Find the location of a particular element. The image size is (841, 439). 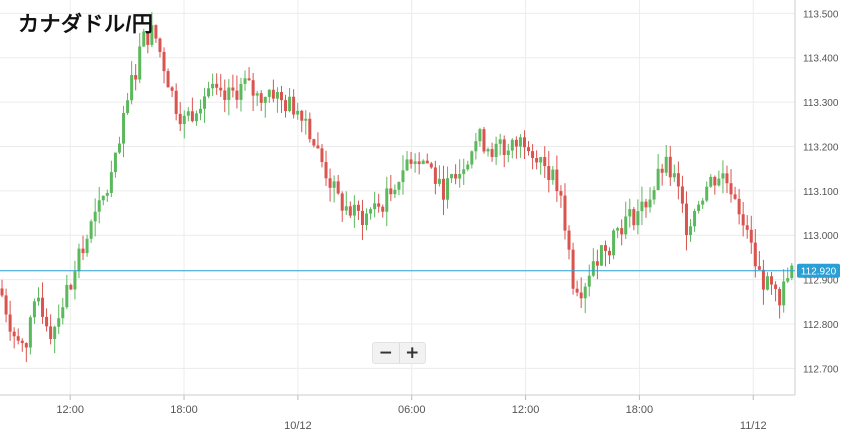

zoom-control: − + is located at coordinates (399, 353).